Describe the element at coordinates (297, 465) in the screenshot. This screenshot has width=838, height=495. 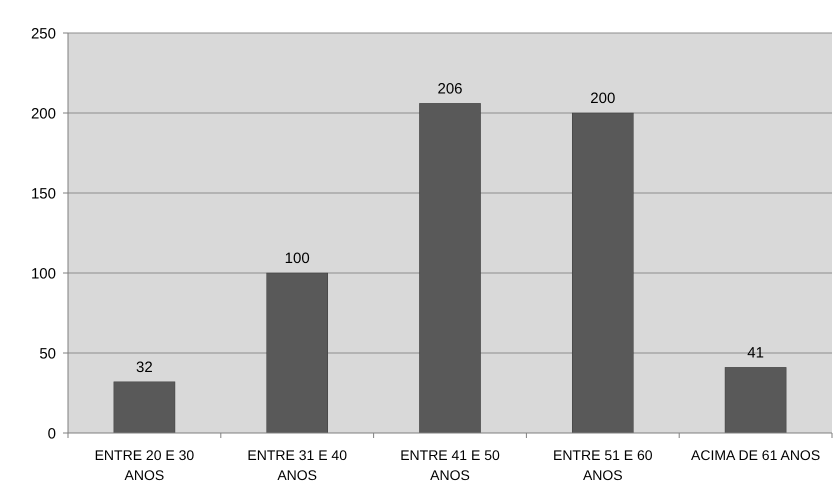
I see `x-tick-label: ENTRE 31 E 40 ANOS` at that location.